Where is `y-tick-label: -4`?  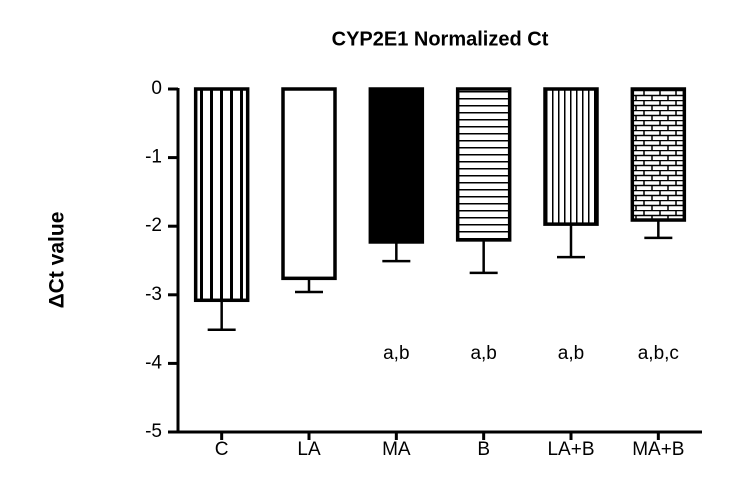 y-tick-label: -4 is located at coordinates (153, 362).